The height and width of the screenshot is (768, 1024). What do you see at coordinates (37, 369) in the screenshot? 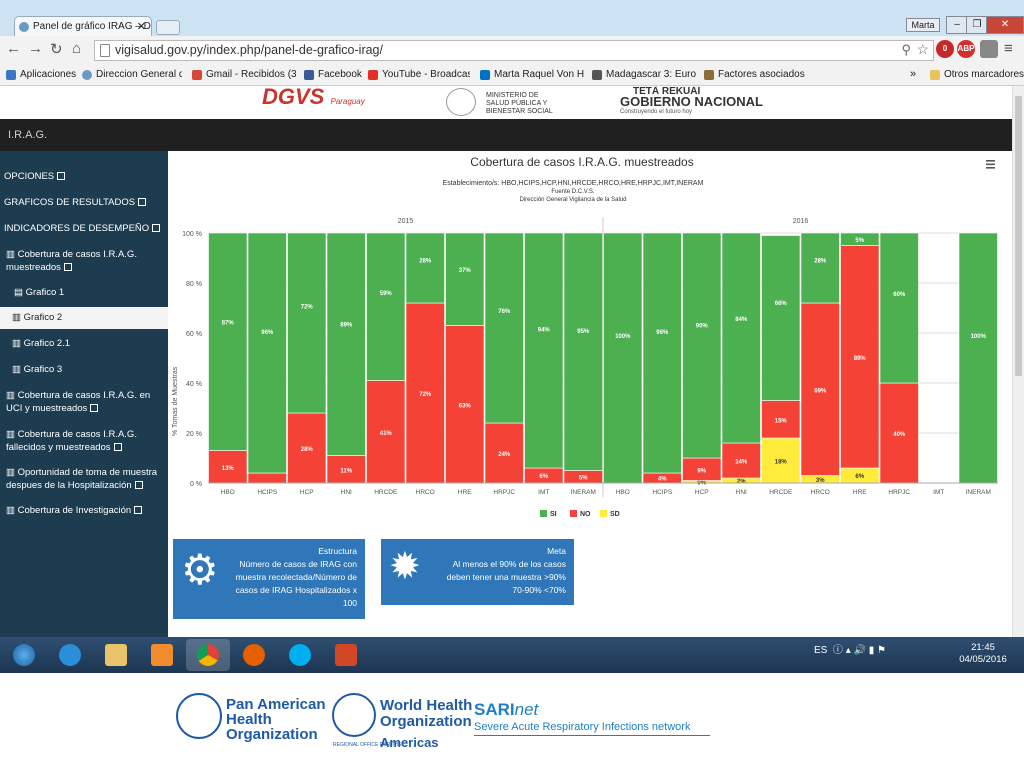
I see `sidebar-grafico-3: ▥ Grafico 3` at bounding box center [37, 369].